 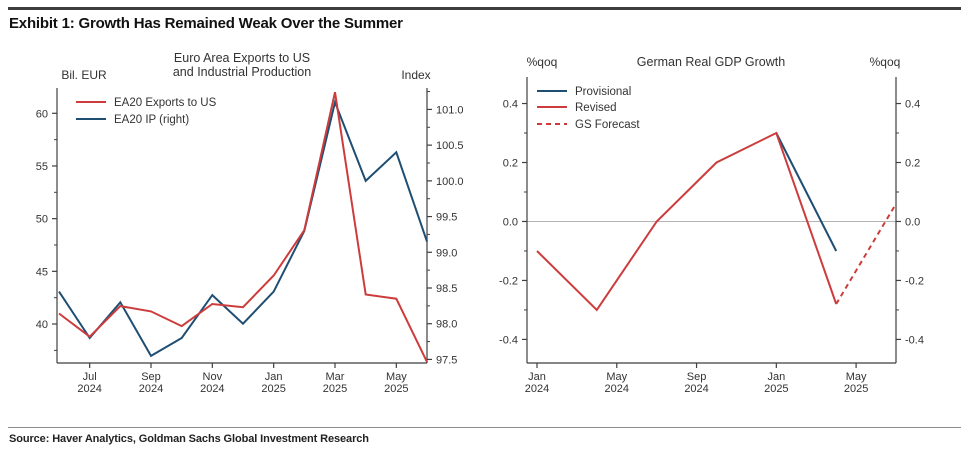 I want to click on y-tick-label: 100.0, so click(x=450, y=182).